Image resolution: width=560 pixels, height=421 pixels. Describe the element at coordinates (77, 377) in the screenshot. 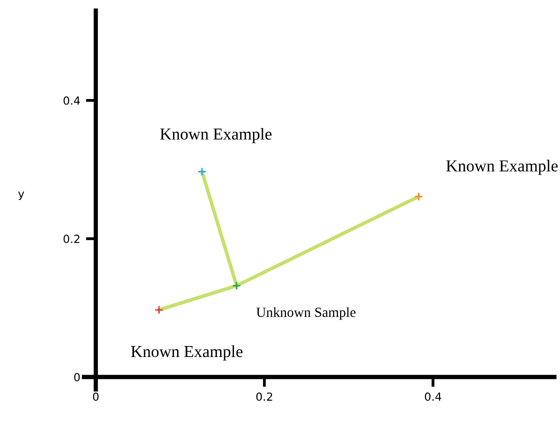

I see `y-tick-label: 0` at that location.